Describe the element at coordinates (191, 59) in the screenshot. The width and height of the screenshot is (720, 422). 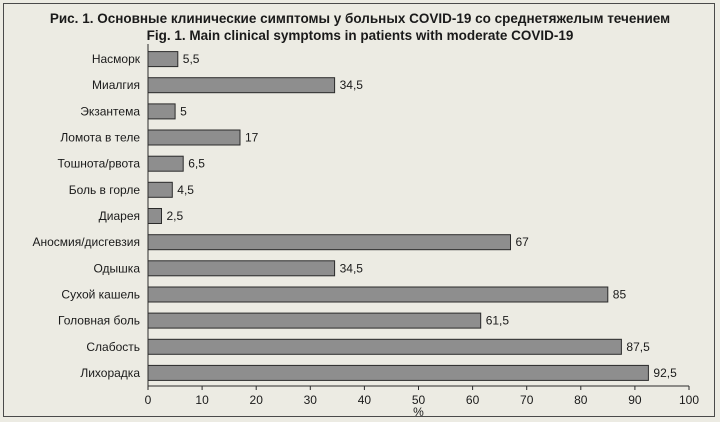
I see `value-label: 5,5` at that location.